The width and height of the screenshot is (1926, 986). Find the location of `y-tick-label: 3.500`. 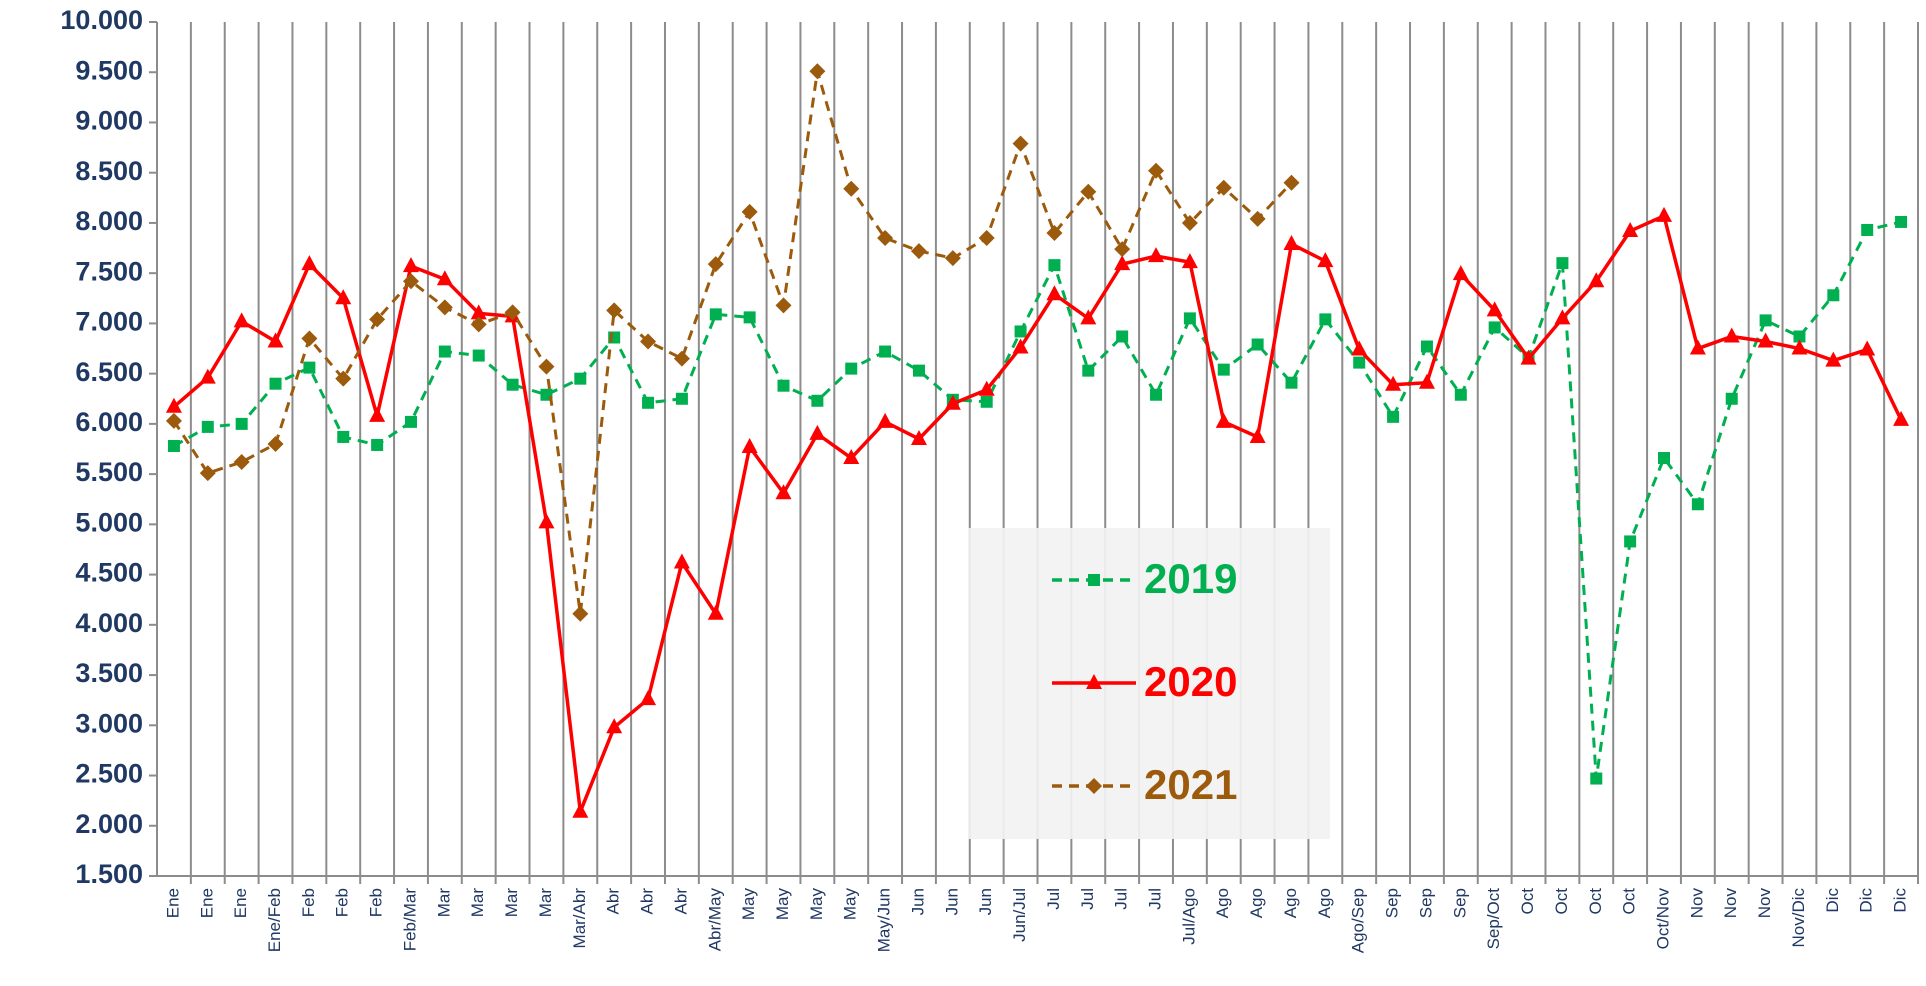

y-tick-label: 3.500 is located at coordinates (109, 673).